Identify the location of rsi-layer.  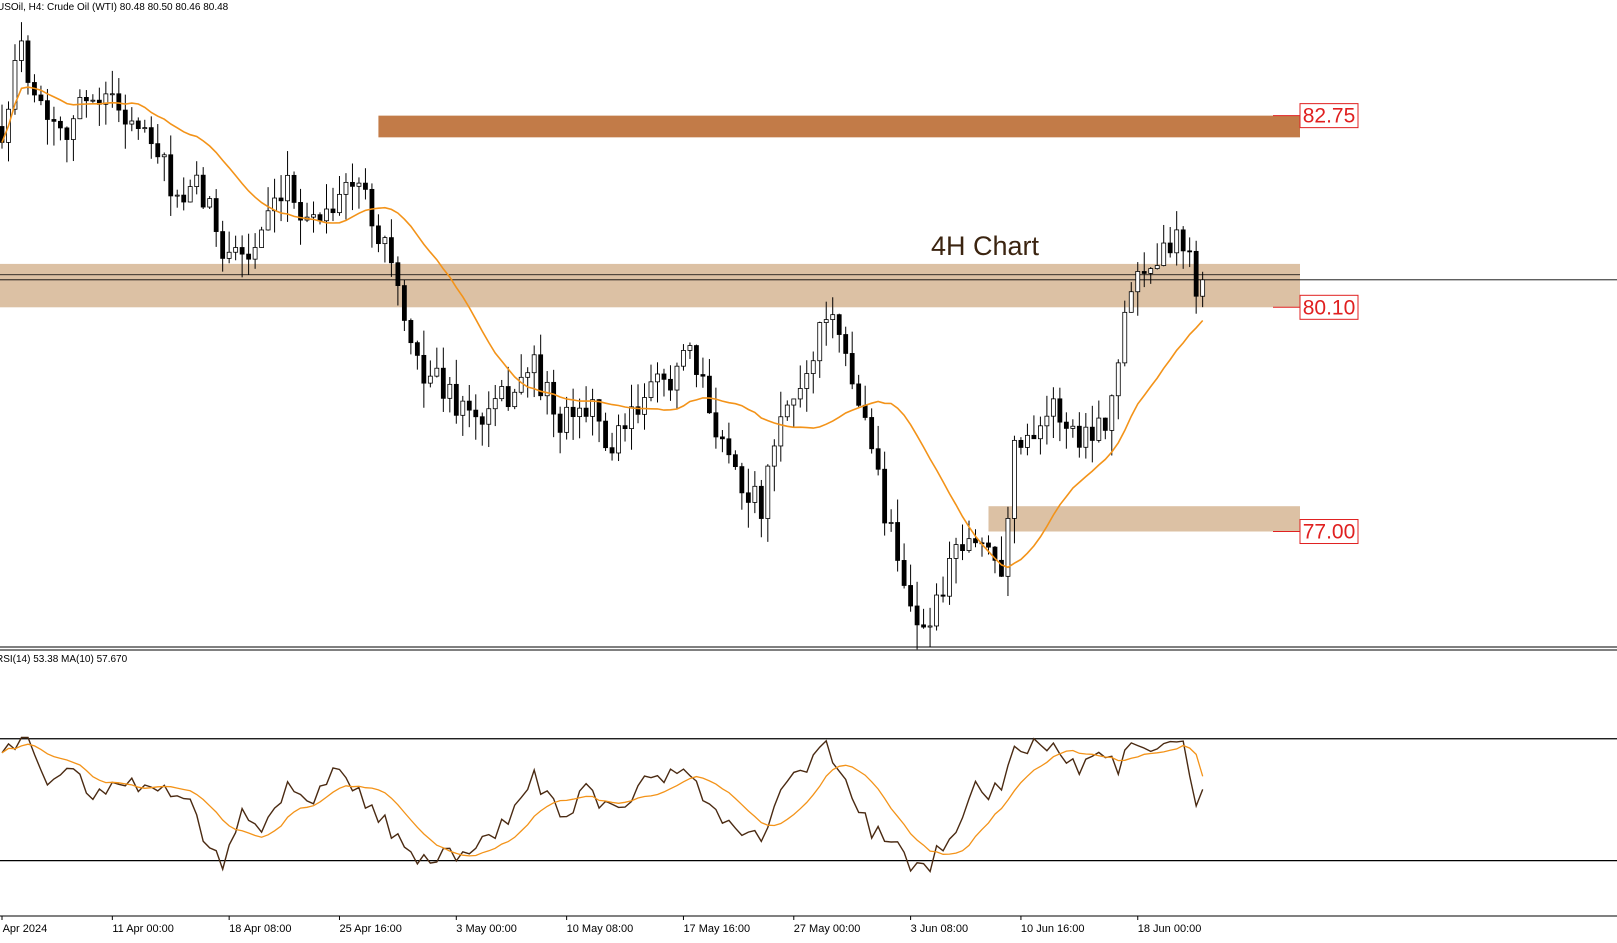
(808, 805).